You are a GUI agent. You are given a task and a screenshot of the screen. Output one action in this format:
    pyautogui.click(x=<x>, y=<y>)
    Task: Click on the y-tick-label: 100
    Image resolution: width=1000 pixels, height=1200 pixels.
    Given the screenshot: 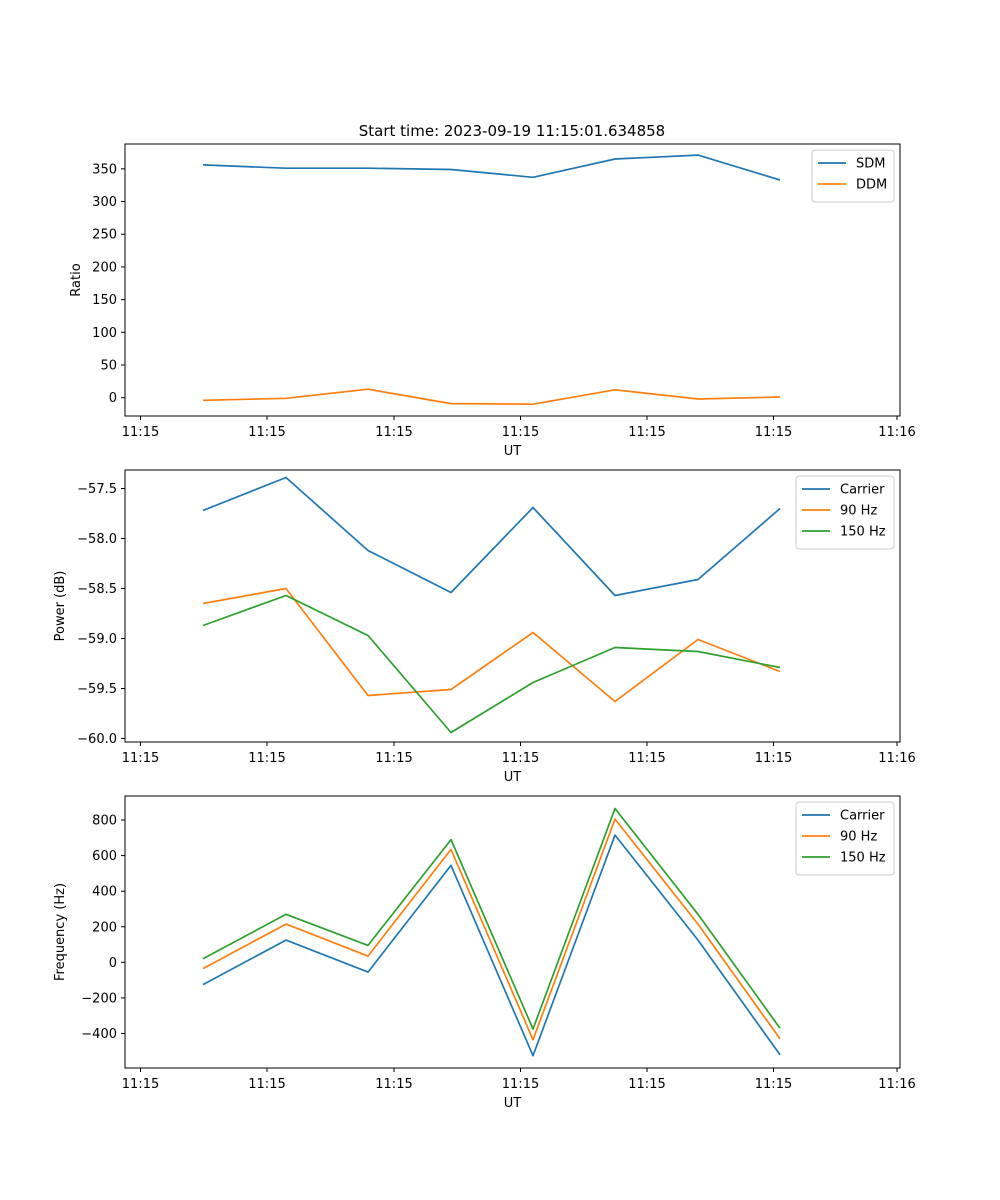 What is the action you would take?
    pyautogui.click(x=104, y=333)
    